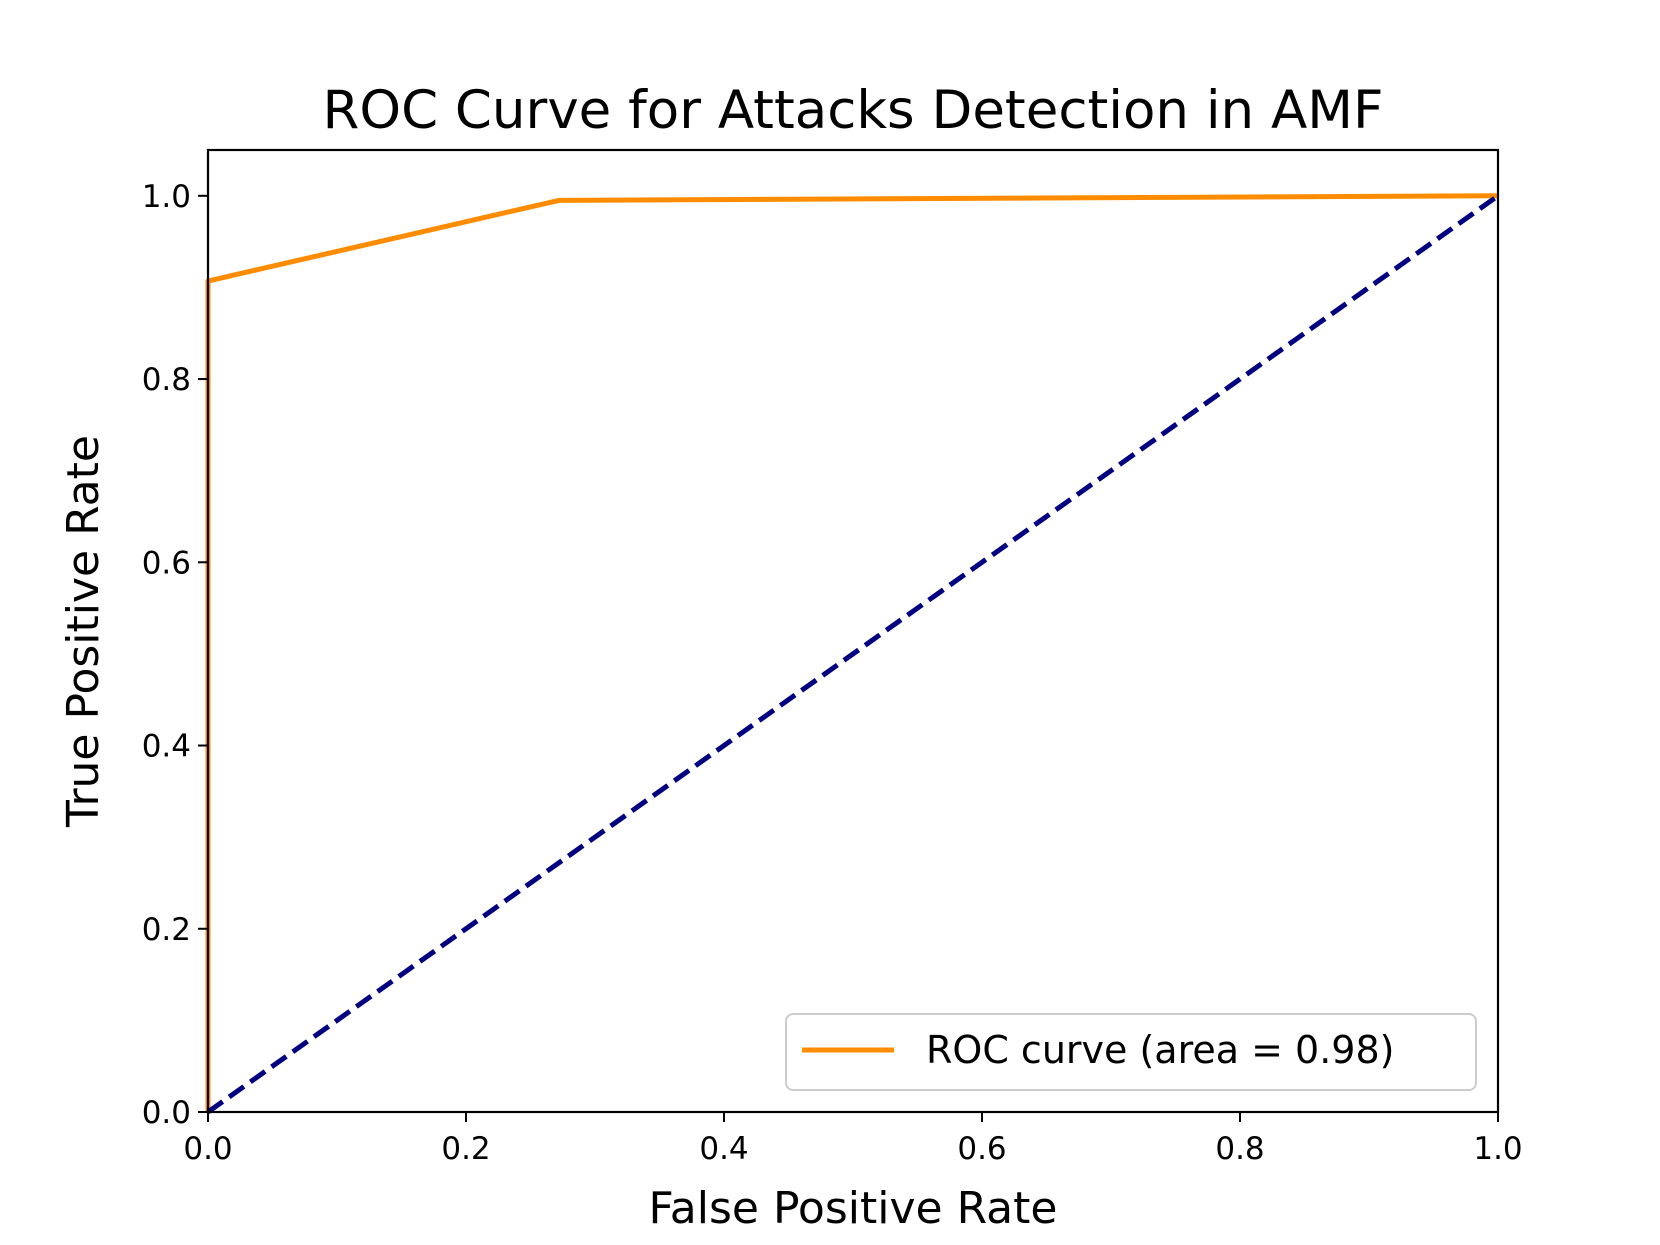 The image size is (1660, 1245). What do you see at coordinates (166, 1113) in the screenshot?
I see `y-tick-label: 0.0` at bounding box center [166, 1113].